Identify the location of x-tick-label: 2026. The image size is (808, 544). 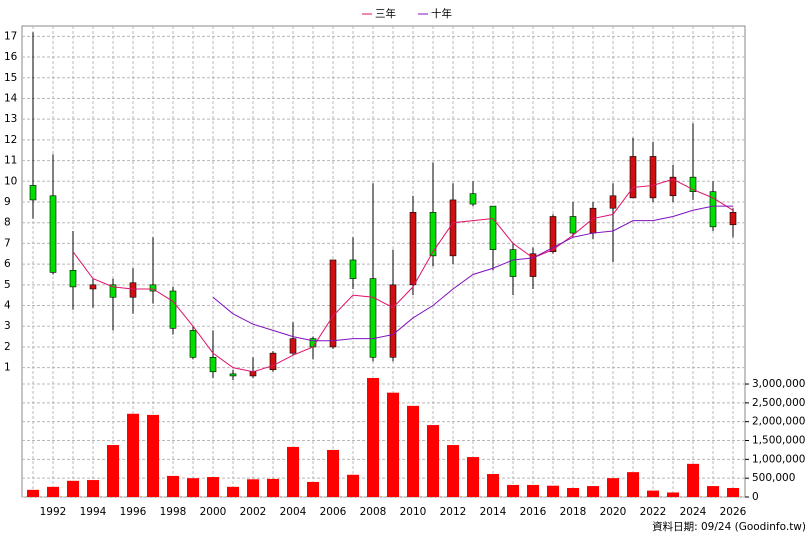
(733, 512).